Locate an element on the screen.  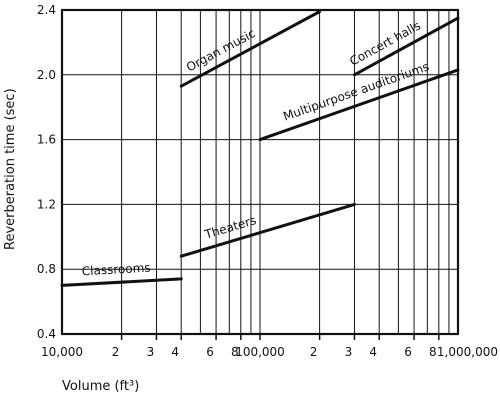
y-tick-label: 2.4 is located at coordinates (46, 10).